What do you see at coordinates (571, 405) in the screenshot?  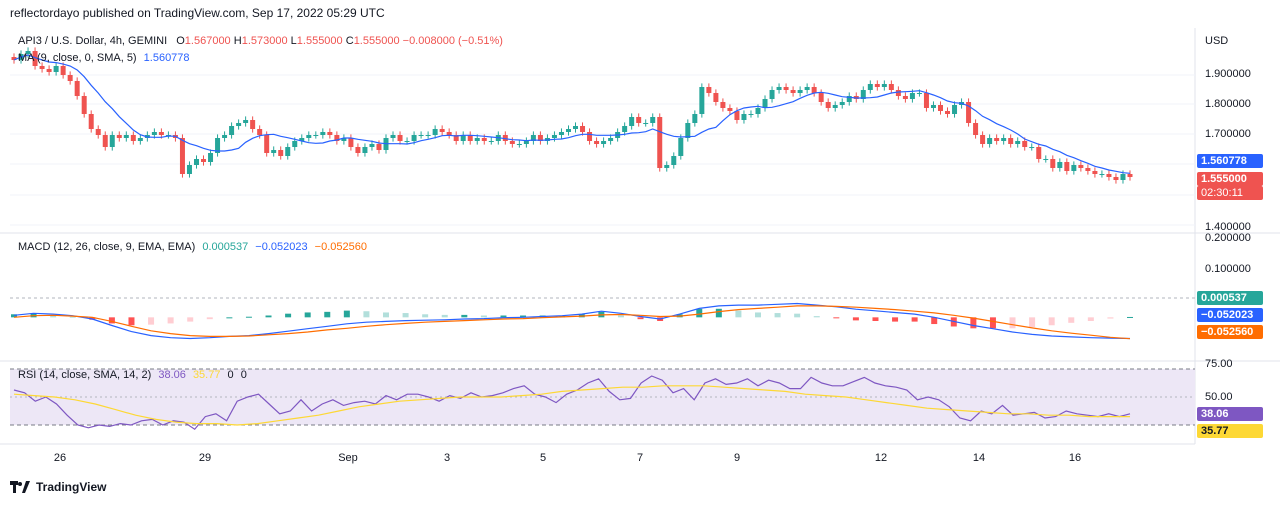 I see `rsi-ma-line` at bounding box center [571, 405].